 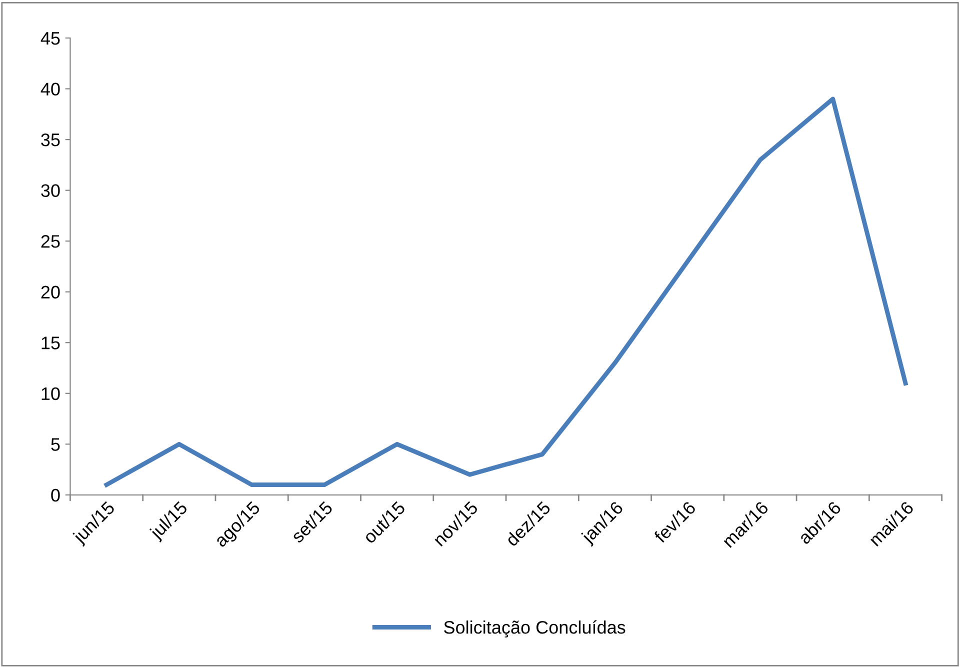 I want to click on y-tick-label: 15, so click(x=51, y=343).